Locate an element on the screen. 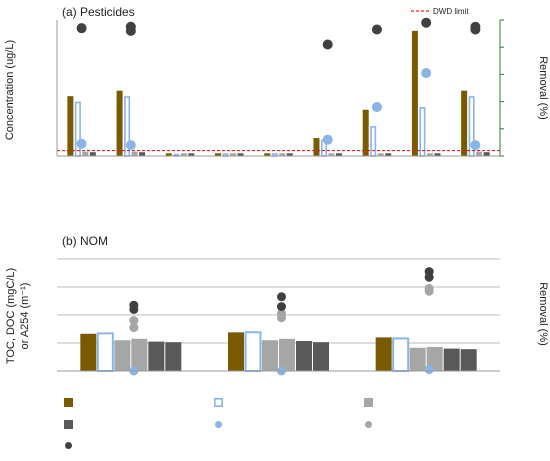 The image size is (550, 461). bar-cin-atrazine is located at coordinates (119, 123).